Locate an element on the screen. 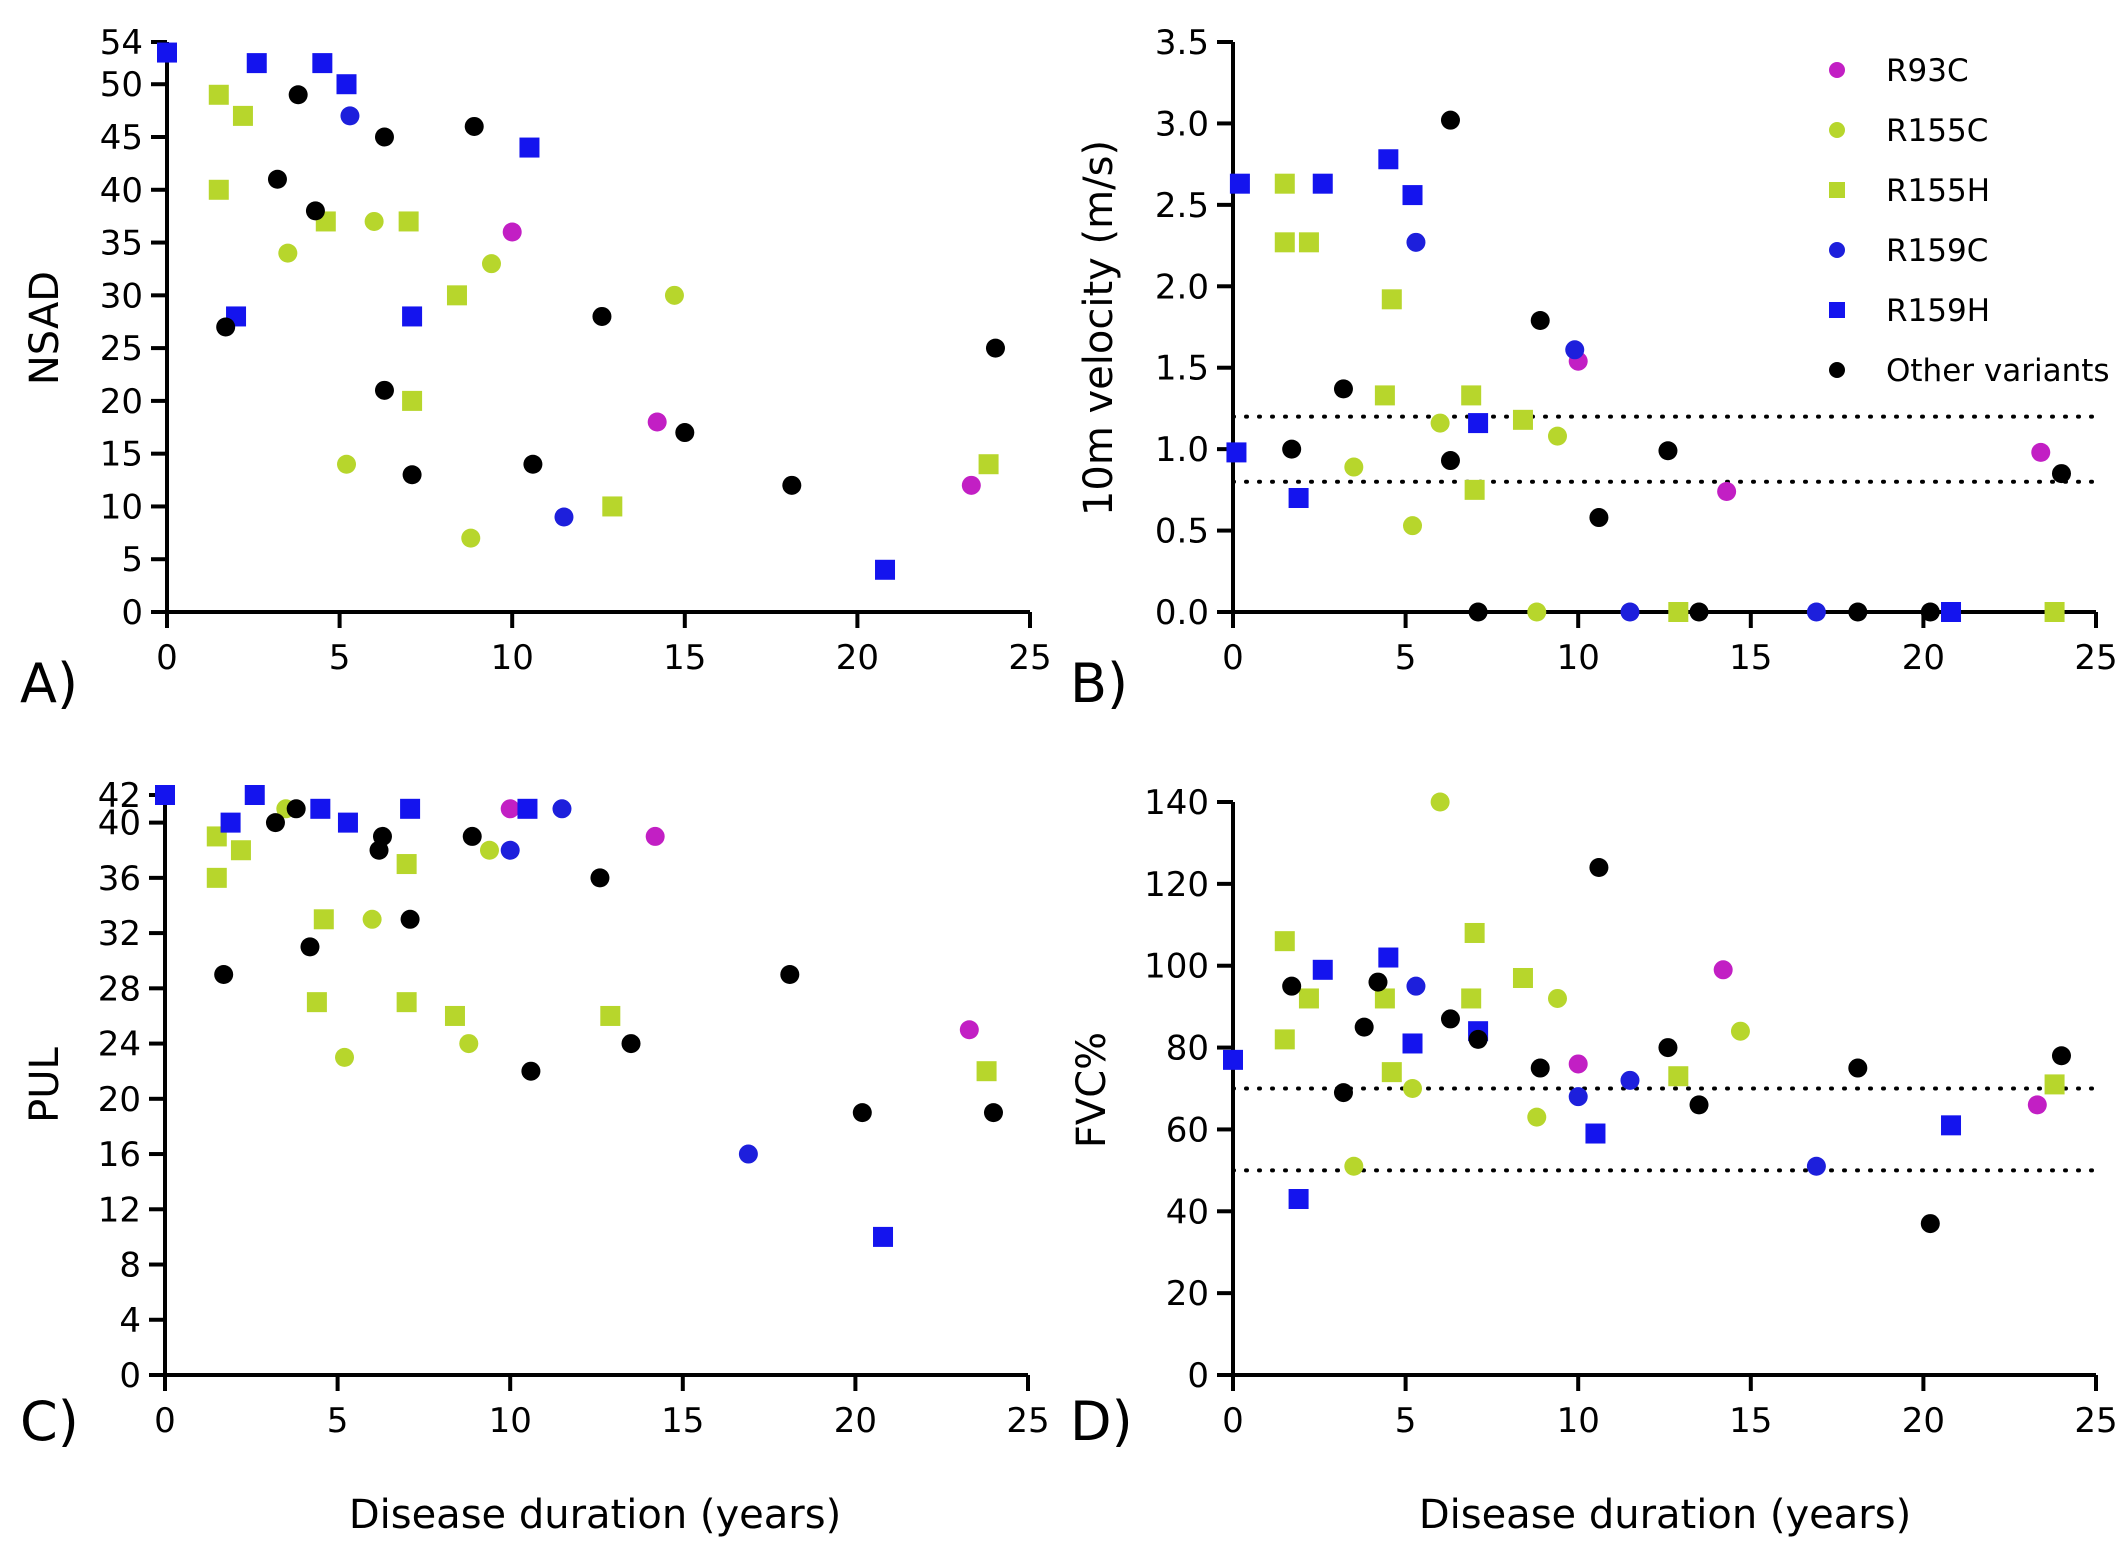 The height and width of the screenshot is (1551, 2128). legend-marker-other-variants is located at coordinates (1837, 370).